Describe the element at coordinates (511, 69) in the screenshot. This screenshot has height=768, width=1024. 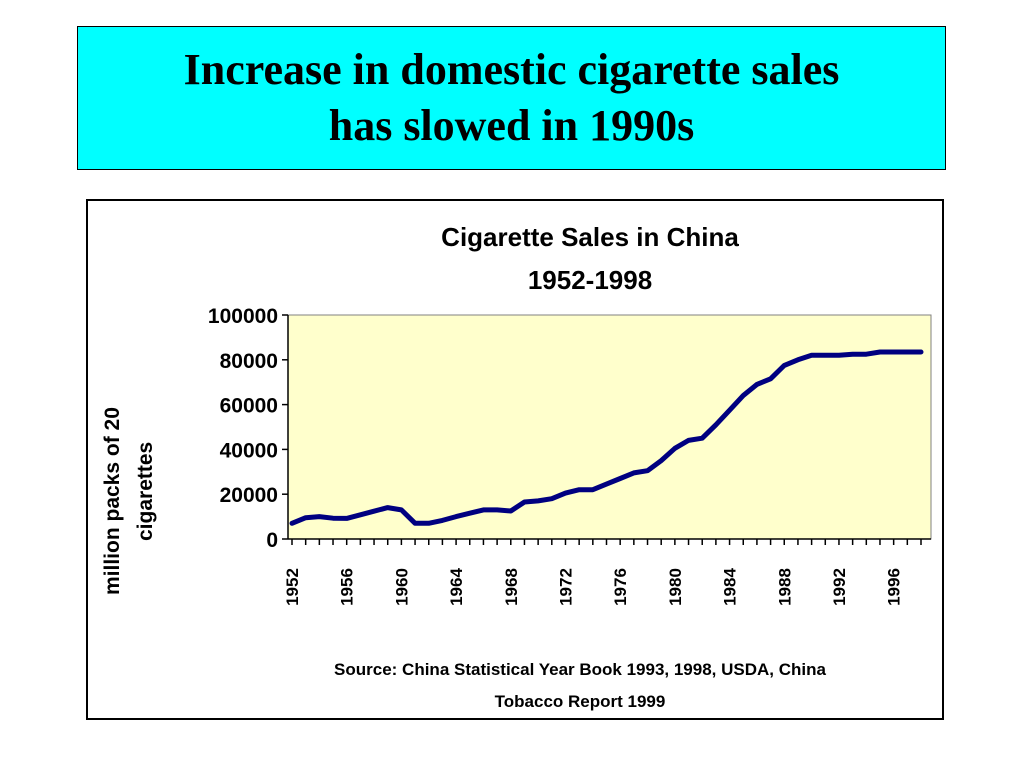
I see `slide-title-line1: Increase in domestic cigarette sales` at that location.